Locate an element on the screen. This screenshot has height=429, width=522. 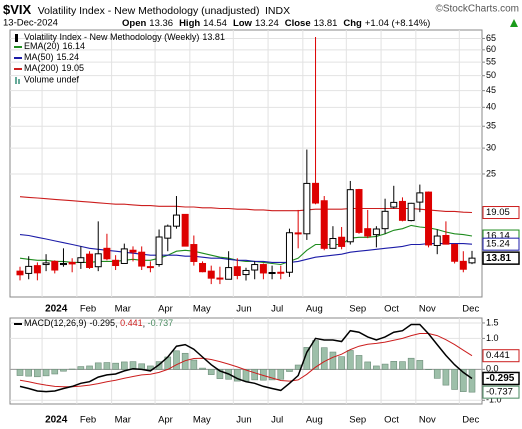
macd-line is located at coordinates (246, 358).